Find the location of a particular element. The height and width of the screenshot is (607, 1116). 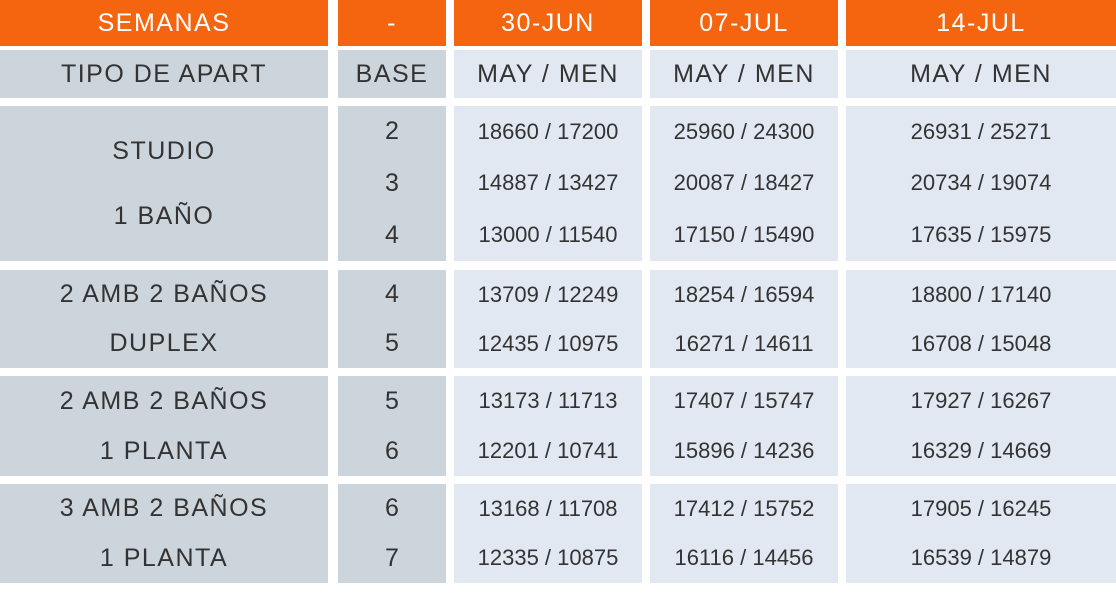

header-label: SEMANAS is located at coordinates (164, 22).